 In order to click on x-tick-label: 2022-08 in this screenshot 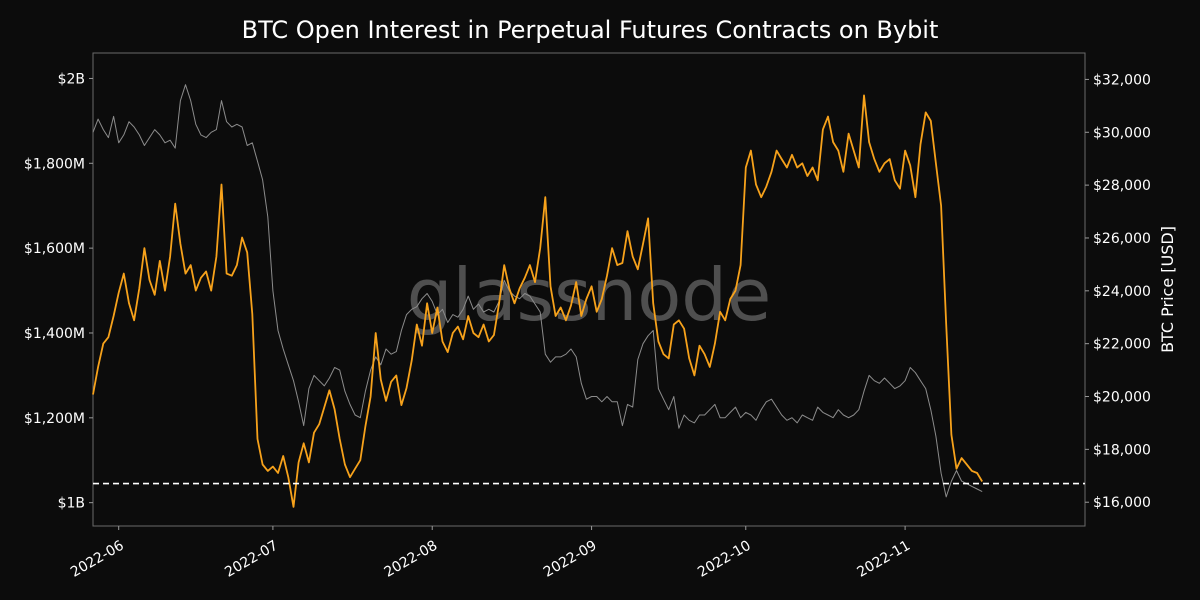, I will do `click(411, 559)`.